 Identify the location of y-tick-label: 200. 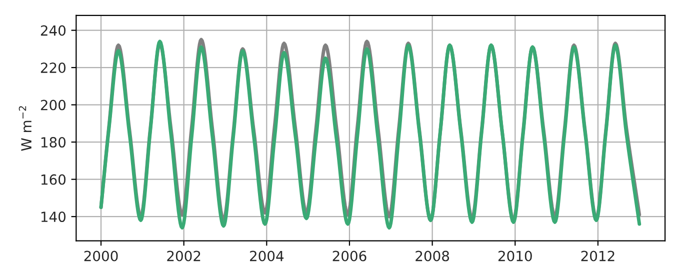
(53, 105).